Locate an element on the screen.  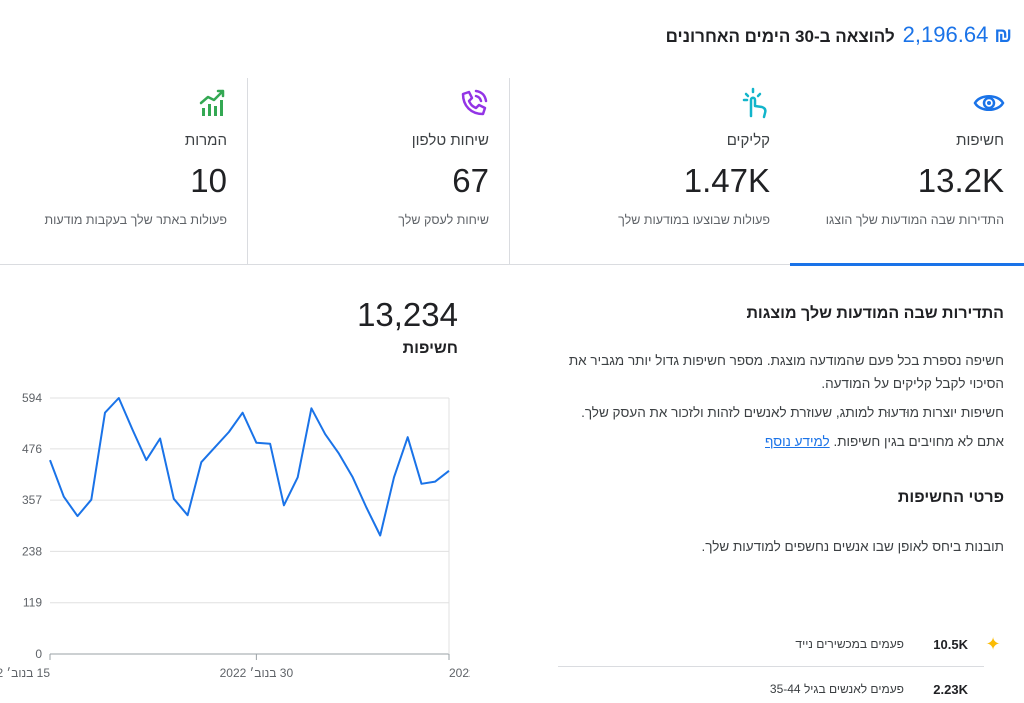
detail-value: 10.5K is located at coordinates (950, 644).